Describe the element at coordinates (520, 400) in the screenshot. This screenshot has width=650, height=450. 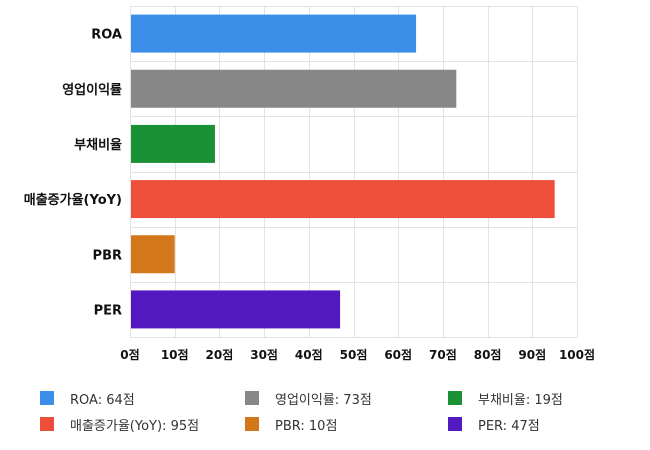
I see `legend-label: 부채비율: 19점` at that location.